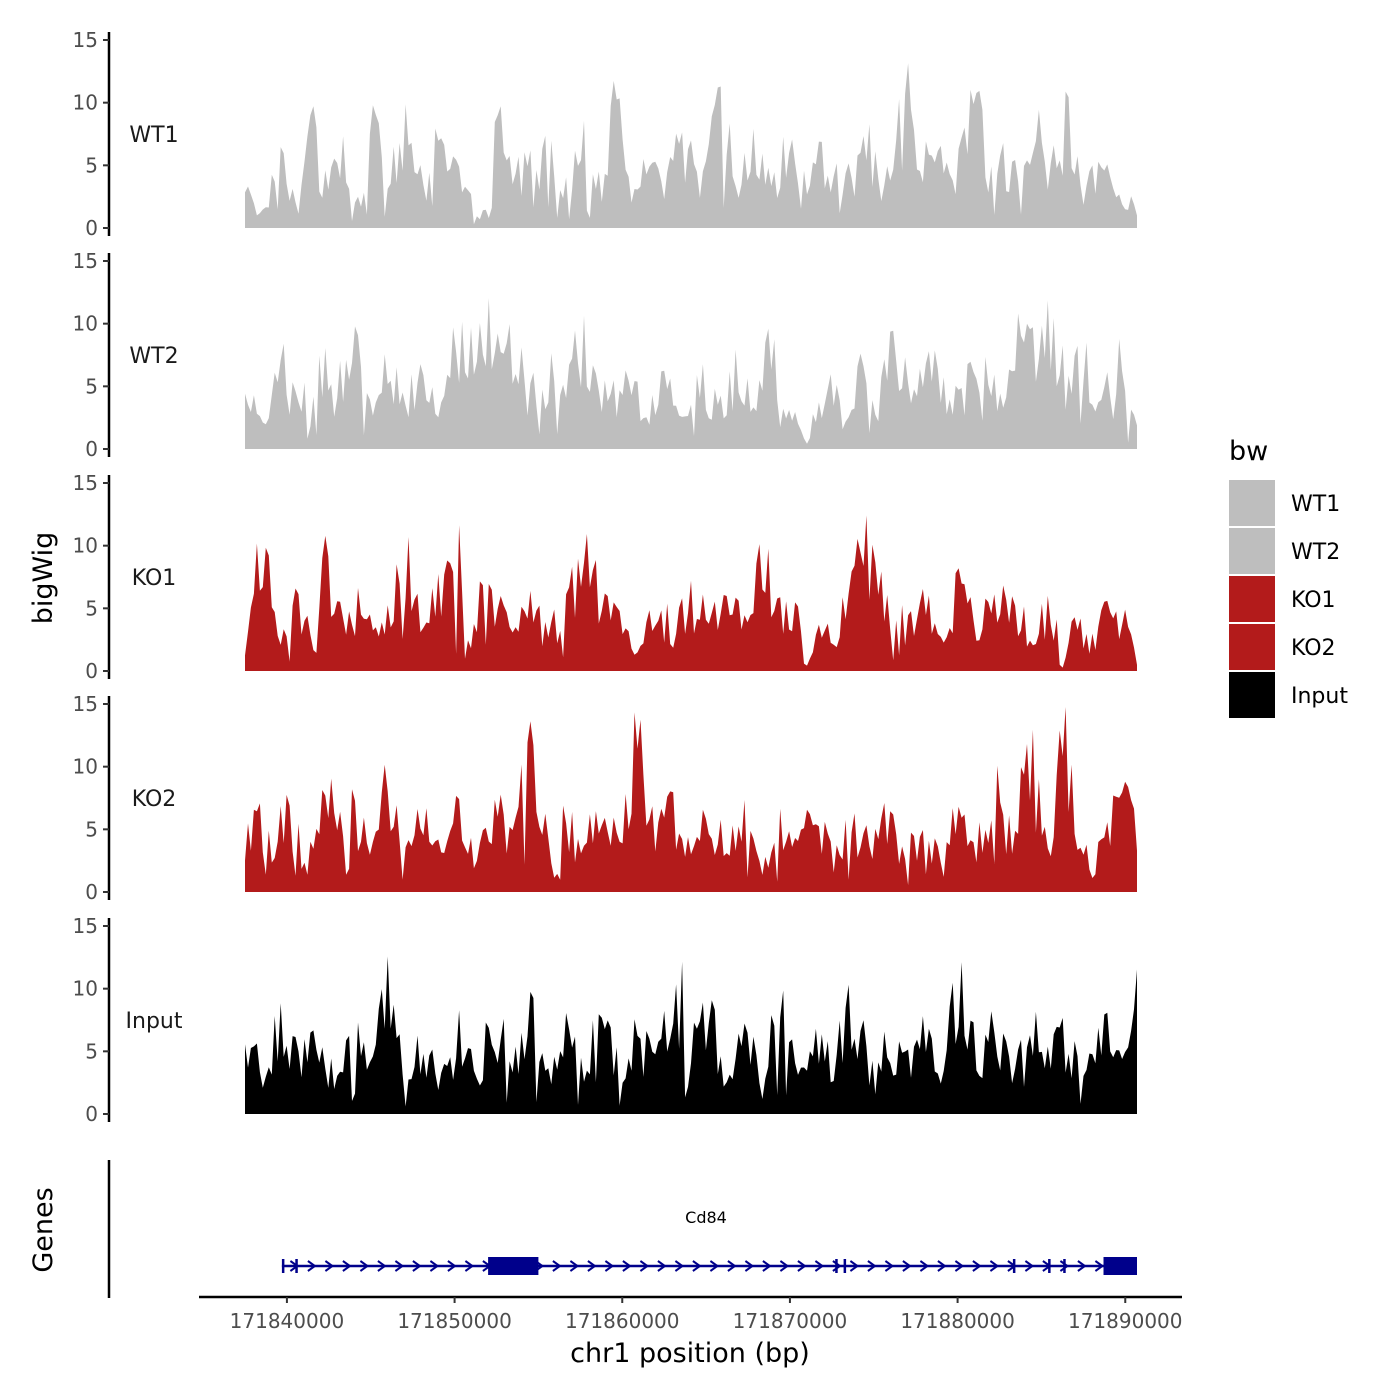 The width and height of the screenshot is (1400, 1400). I want to click on track-wt2: 0 5 10 15 WT2, so click(605, 355).